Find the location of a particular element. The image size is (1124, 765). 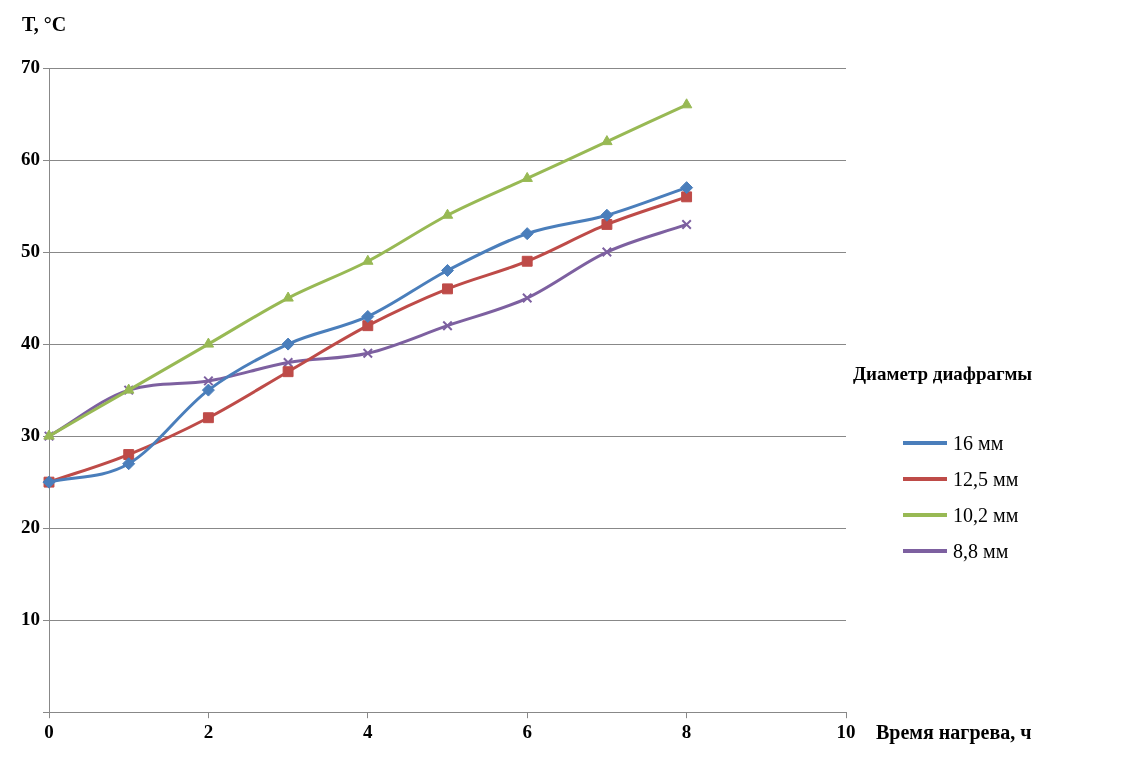

legend-label: 16 мм is located at coordinates (978, 443).